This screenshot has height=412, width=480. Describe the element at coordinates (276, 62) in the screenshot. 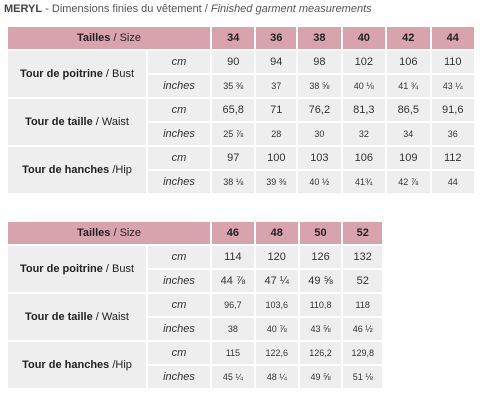

I see `value-cell: 94` at that location.